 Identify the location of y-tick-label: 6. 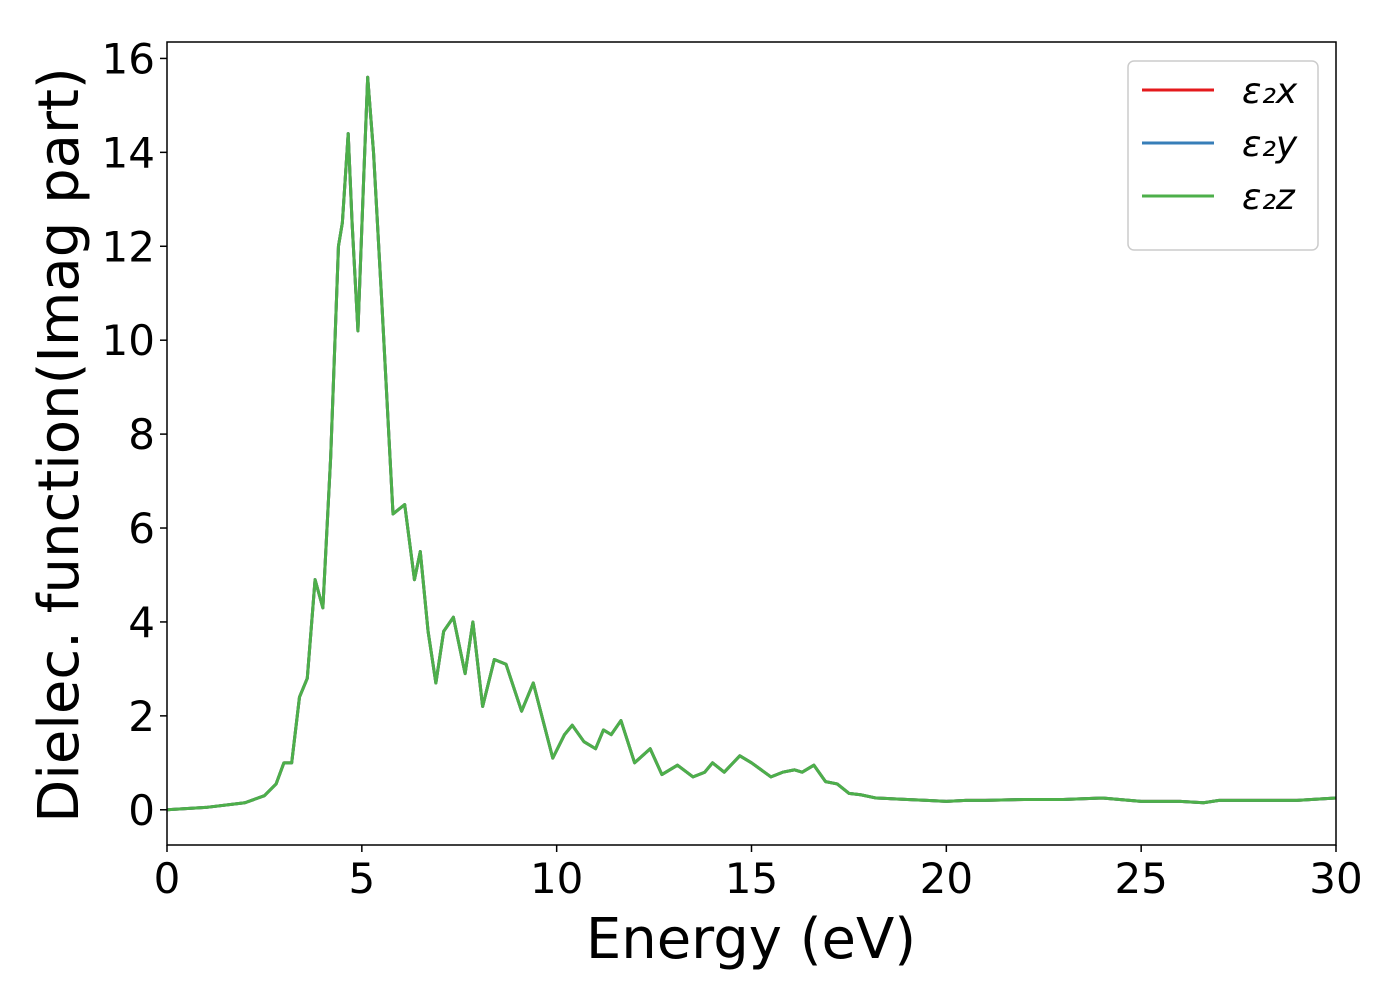
(141, 528).